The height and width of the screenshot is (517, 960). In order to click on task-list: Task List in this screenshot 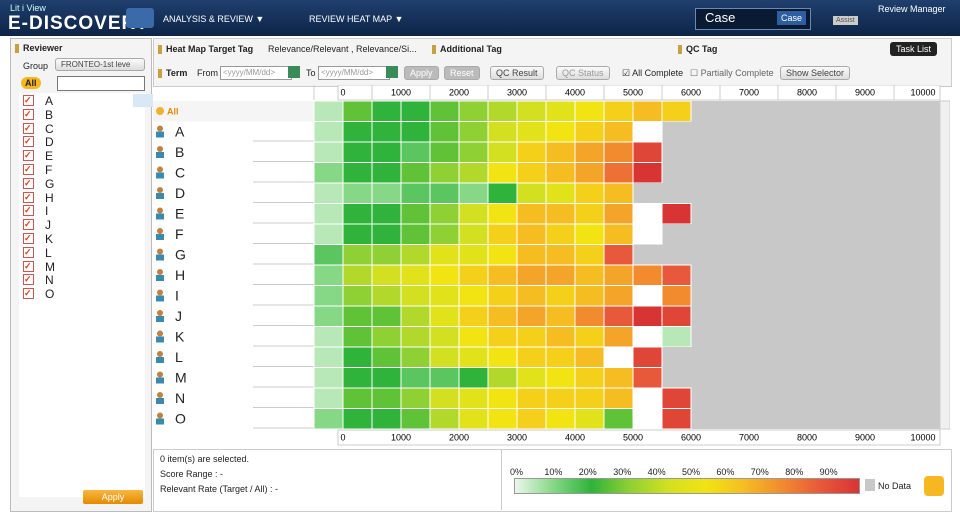, I will do `click(914, 49)`.